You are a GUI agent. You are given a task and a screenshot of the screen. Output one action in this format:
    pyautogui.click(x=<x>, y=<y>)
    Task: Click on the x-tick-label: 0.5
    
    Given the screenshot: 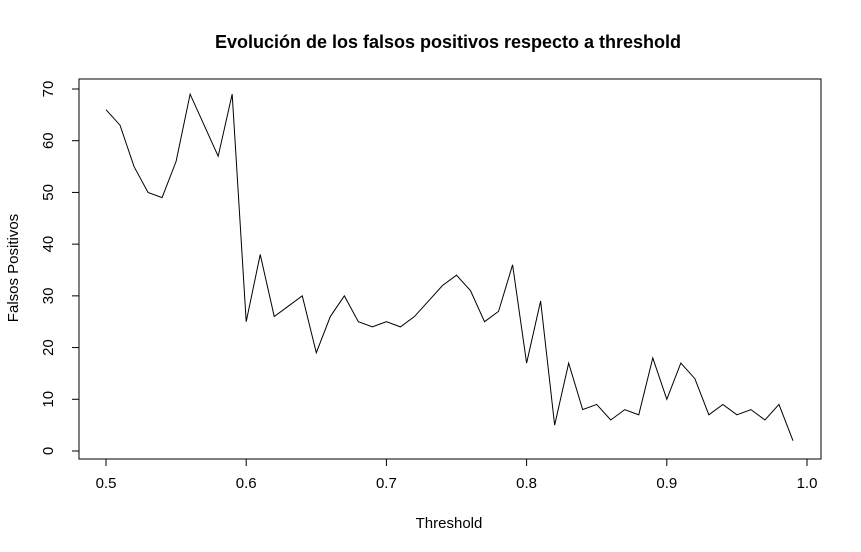 What is the action you would take?
    pyautogui.click(x=106, y=483)
    